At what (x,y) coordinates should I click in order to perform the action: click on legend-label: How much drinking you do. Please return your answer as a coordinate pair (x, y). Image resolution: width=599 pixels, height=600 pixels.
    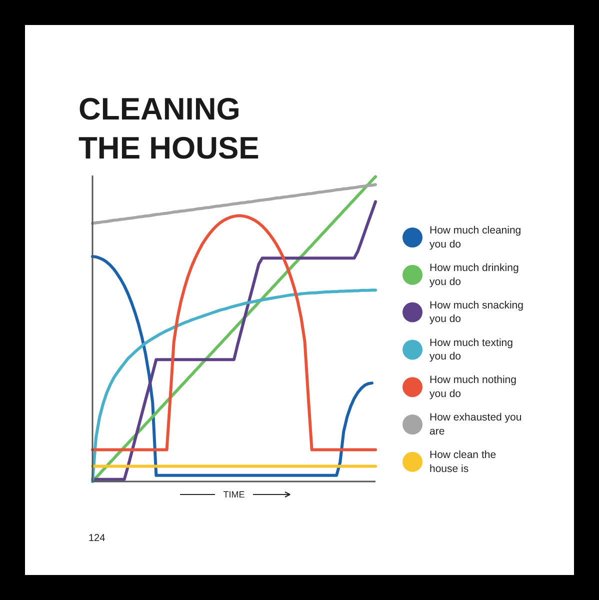
    Looking at the image, I should click on (474, 275).